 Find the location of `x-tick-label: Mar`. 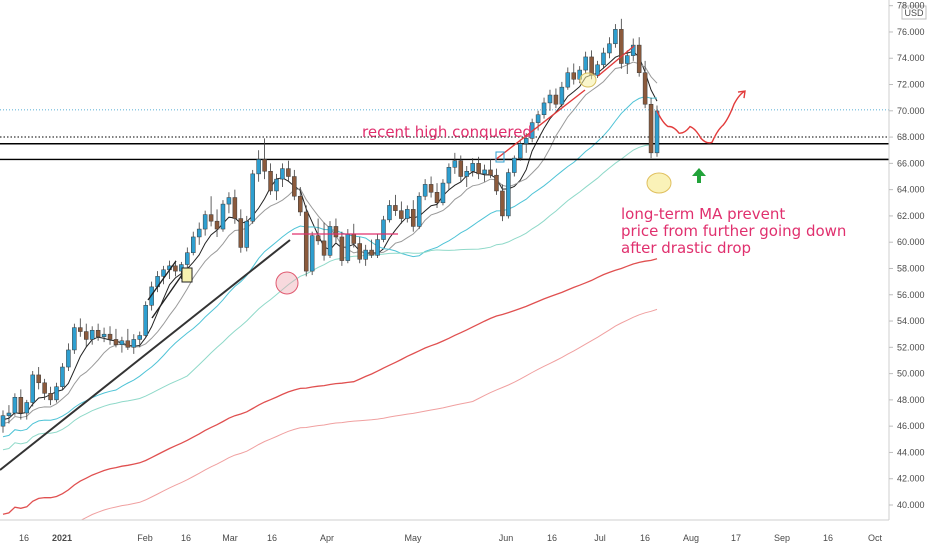

x-tick-label: Mar is located at coordinates (230, 538).